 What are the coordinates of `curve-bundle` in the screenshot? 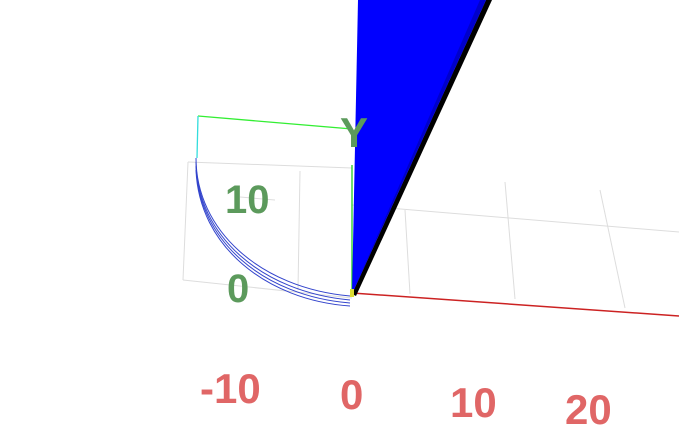 It's located at (273, 232).